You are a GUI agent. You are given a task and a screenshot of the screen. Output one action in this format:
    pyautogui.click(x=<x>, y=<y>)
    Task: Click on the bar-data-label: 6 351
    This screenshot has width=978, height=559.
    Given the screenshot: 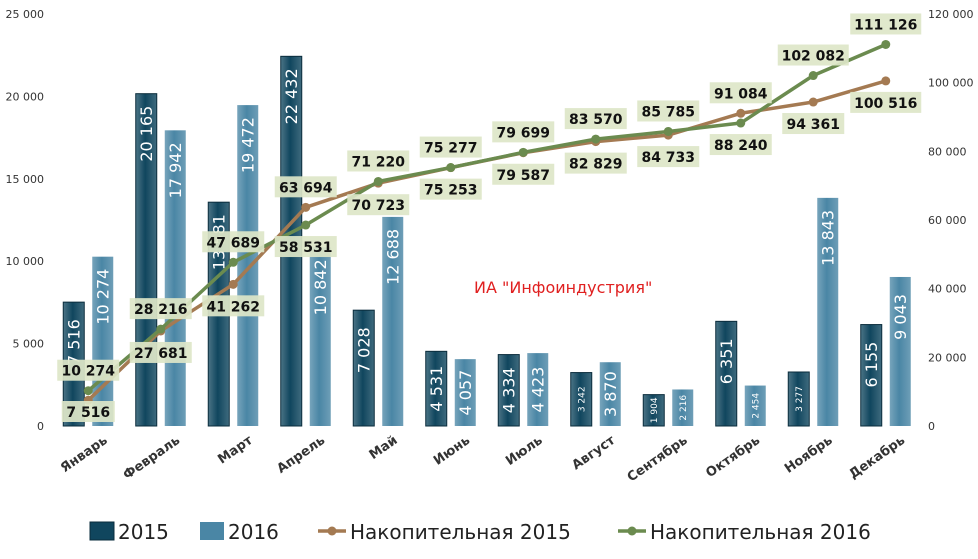 What is the action you would take?
    pyautogui.click(x=726, y=361)
    